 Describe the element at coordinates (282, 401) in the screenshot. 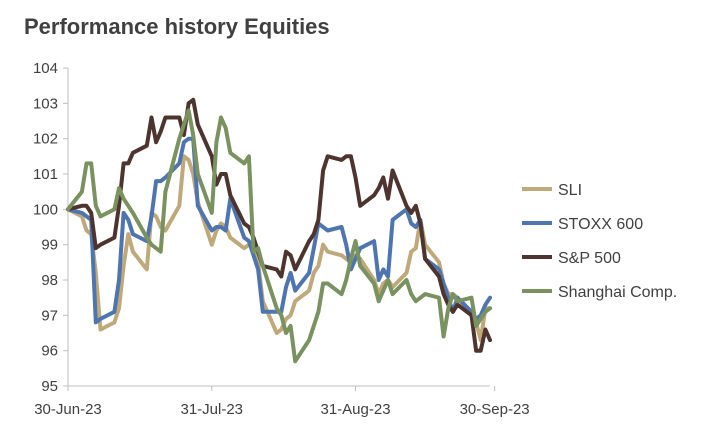

I see `x-axis: 30-Jun-23 31-Jul-23 31-Aug-23 30-Sep-23` at that location.